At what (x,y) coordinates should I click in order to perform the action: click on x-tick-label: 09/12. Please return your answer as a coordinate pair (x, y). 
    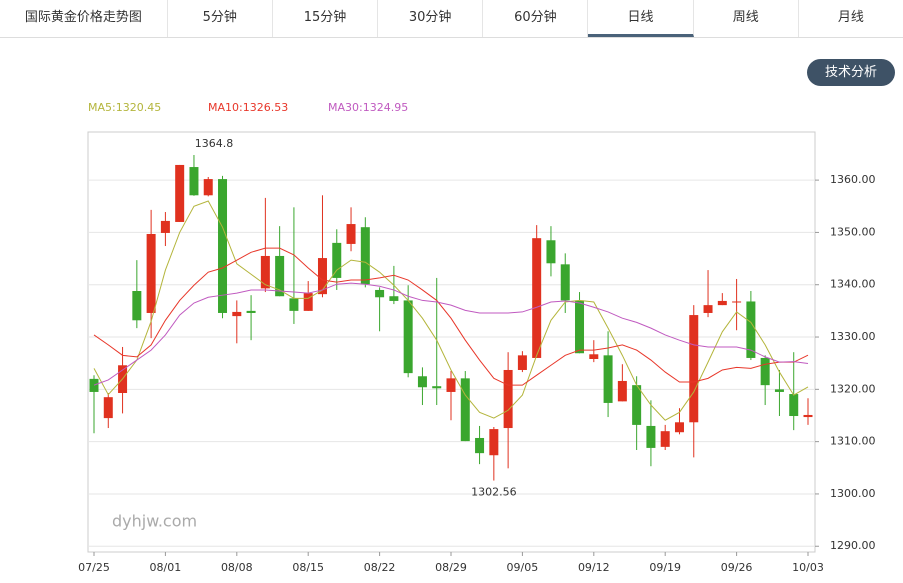
    Looking at the image, I should click on (594, 567).